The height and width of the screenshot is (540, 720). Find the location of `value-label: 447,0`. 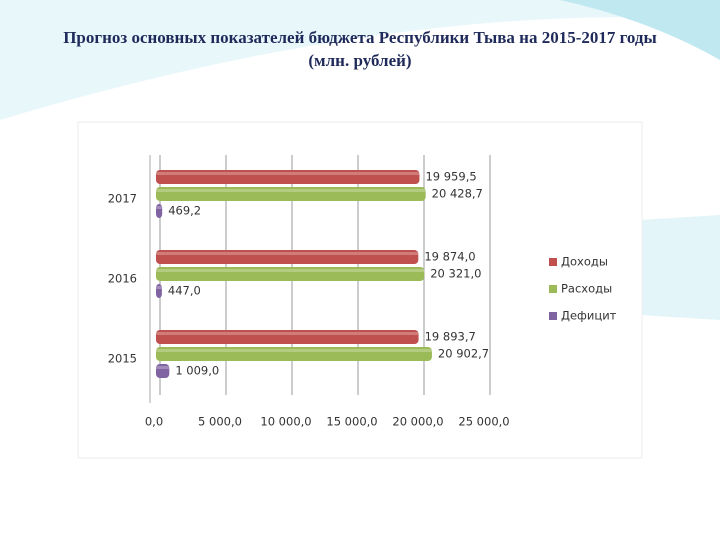

value-label: 447,0 is located at coordinates (184, 291).